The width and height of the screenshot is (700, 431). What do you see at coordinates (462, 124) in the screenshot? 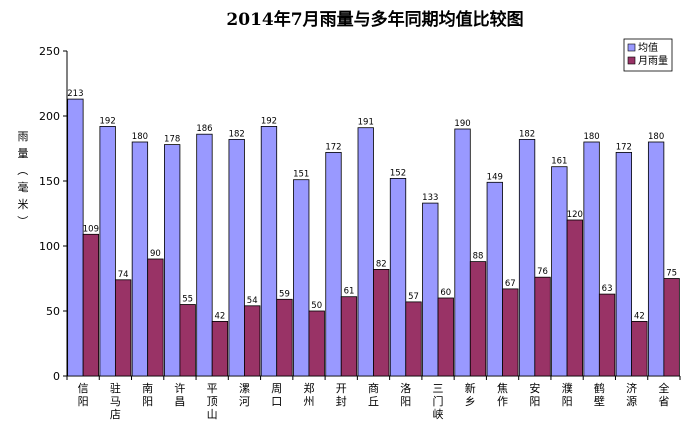
I see `data-label-mean: 190` at bounding box center [462, 124].